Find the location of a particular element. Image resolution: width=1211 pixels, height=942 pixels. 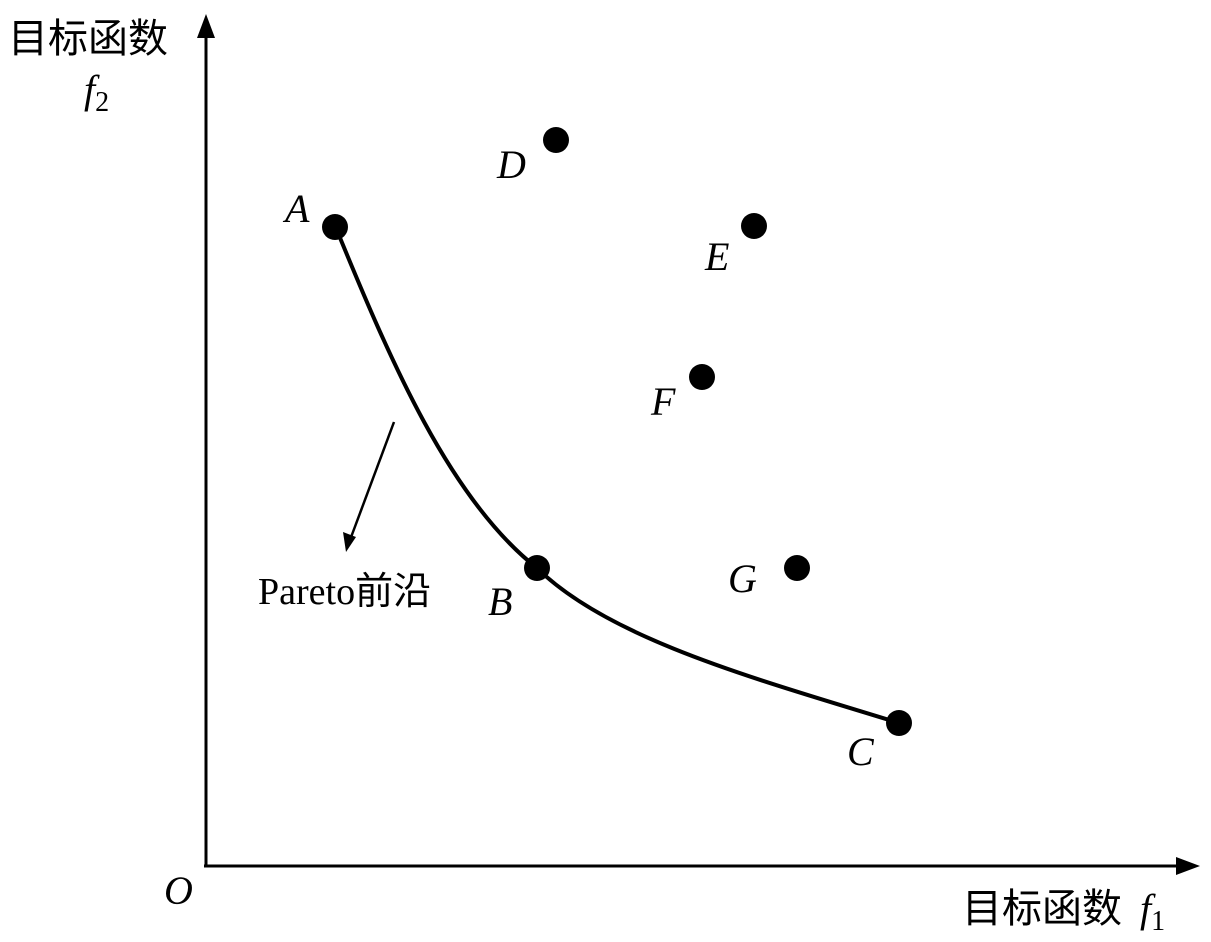

point-g-label: G is located at coordinates (742, 578).